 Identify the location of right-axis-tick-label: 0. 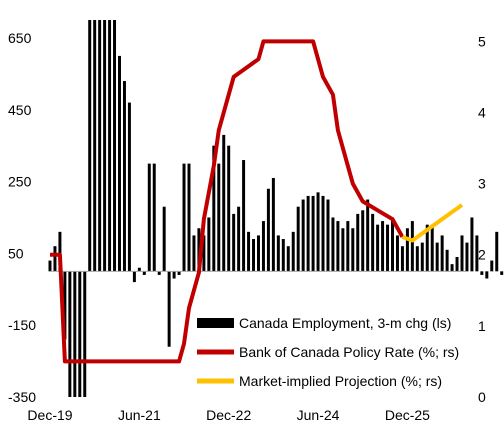
(482, 397).